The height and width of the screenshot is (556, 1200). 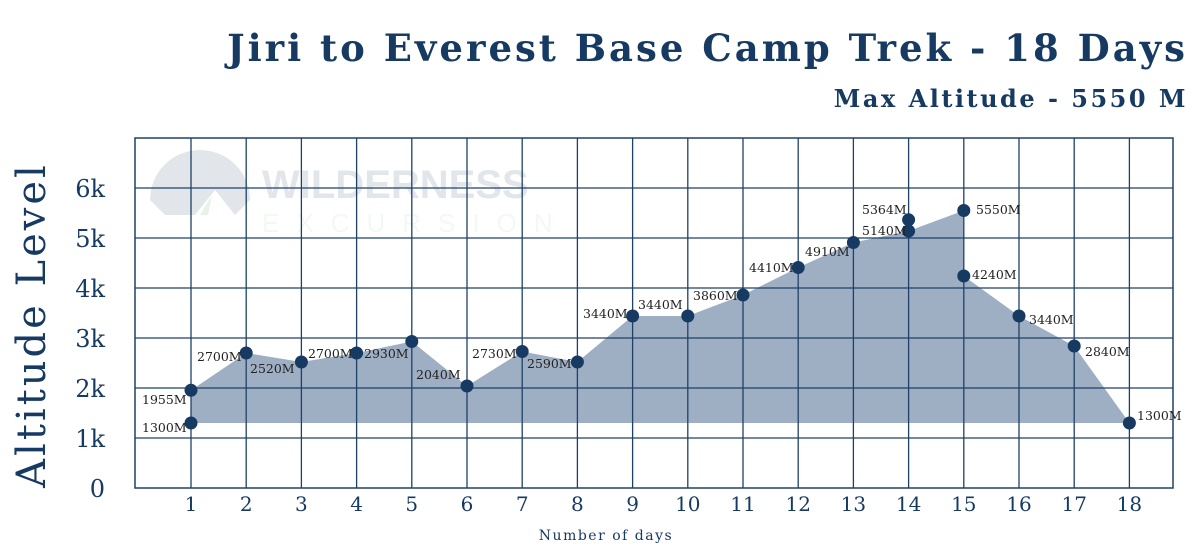 What do you see at coordinates (246, 504) in the screenshot?
I see `x-tick-label: 2` at bounding box center [246, 504].